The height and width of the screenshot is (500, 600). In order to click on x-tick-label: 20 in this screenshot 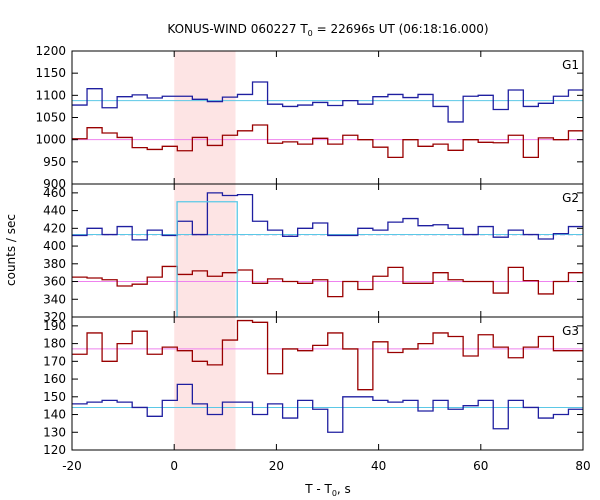, I will do `click(276, 466)`.